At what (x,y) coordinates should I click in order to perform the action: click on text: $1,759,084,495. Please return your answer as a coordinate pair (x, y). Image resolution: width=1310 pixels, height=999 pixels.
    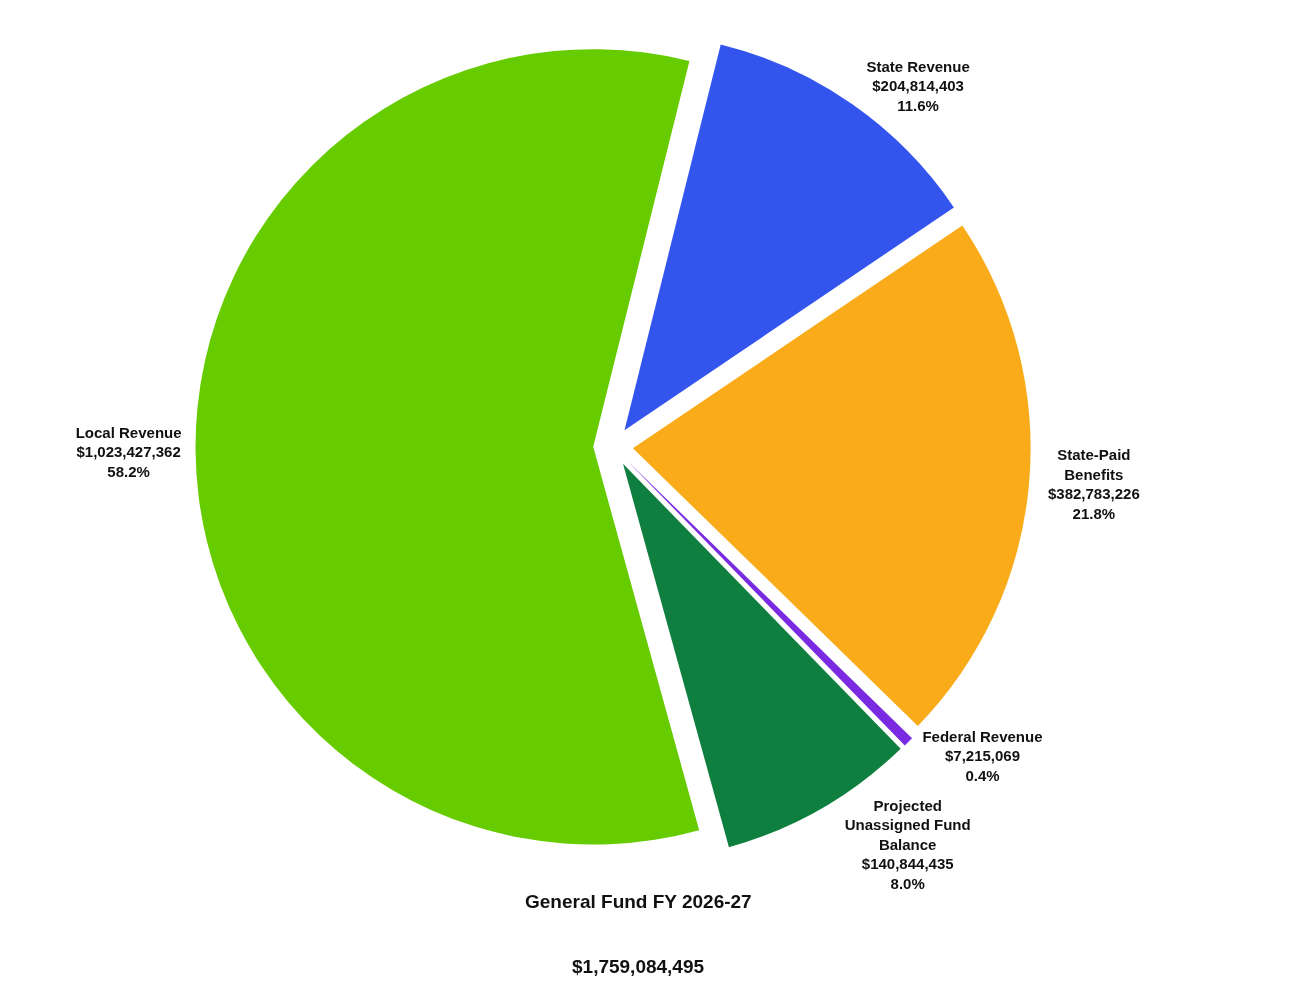
    Looking at the image, I should click on (638, 966).